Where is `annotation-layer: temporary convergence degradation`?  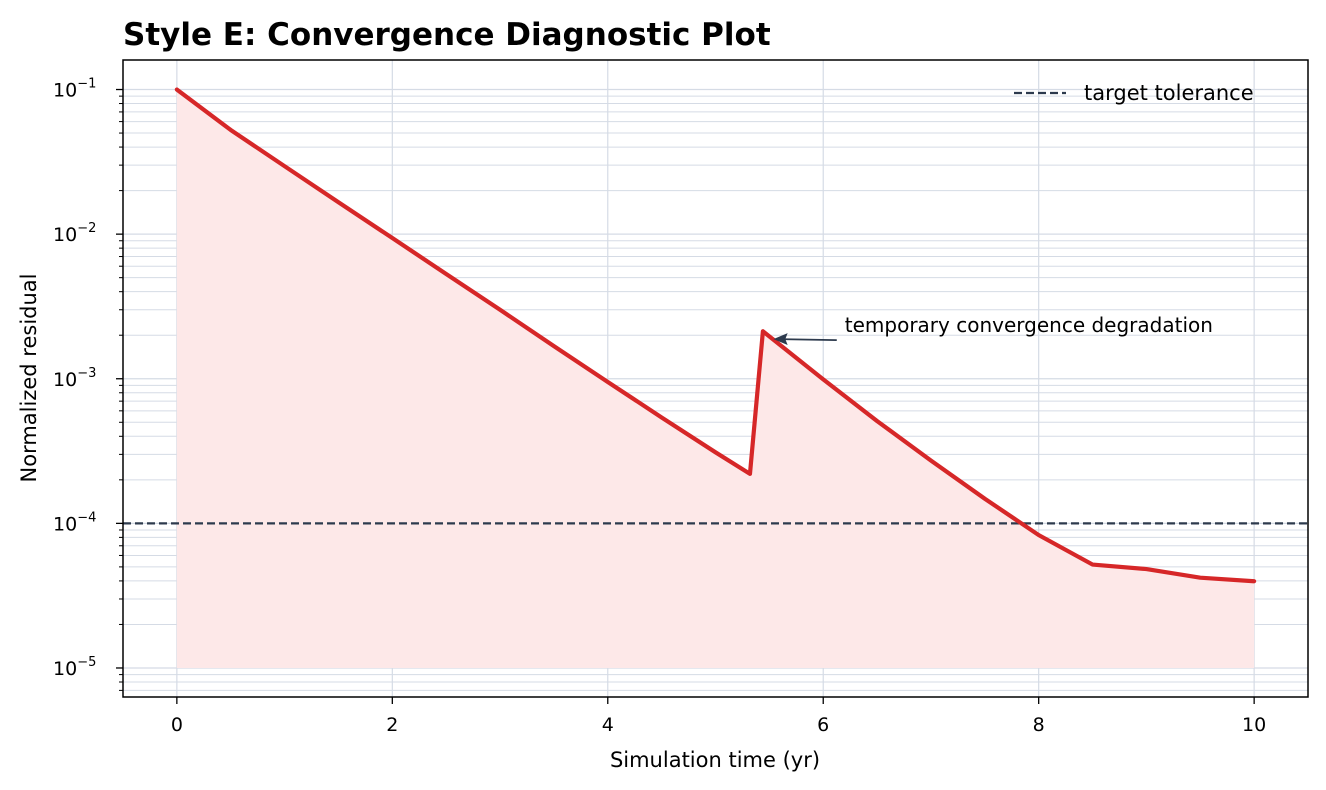
annotation-layer: temporary convergence degradation is located at coordinates (993, 329).